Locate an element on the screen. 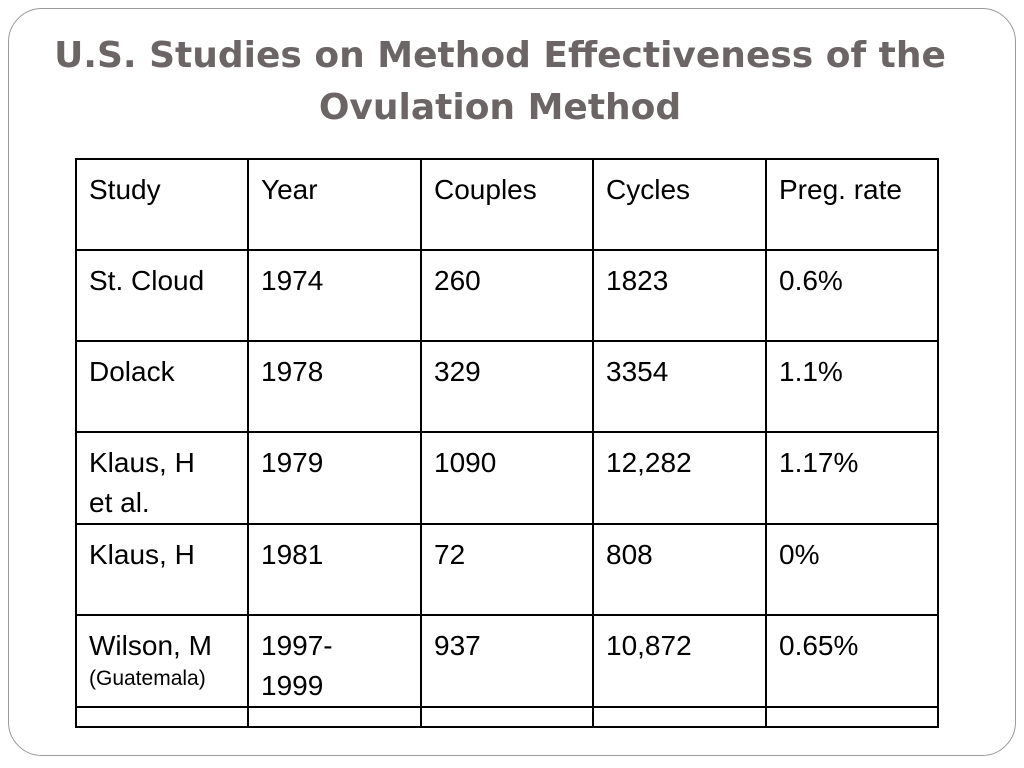 This screenshot has height=768, width=1024. cell-study-name: Wilson, M is located at coordinates (150, 645).